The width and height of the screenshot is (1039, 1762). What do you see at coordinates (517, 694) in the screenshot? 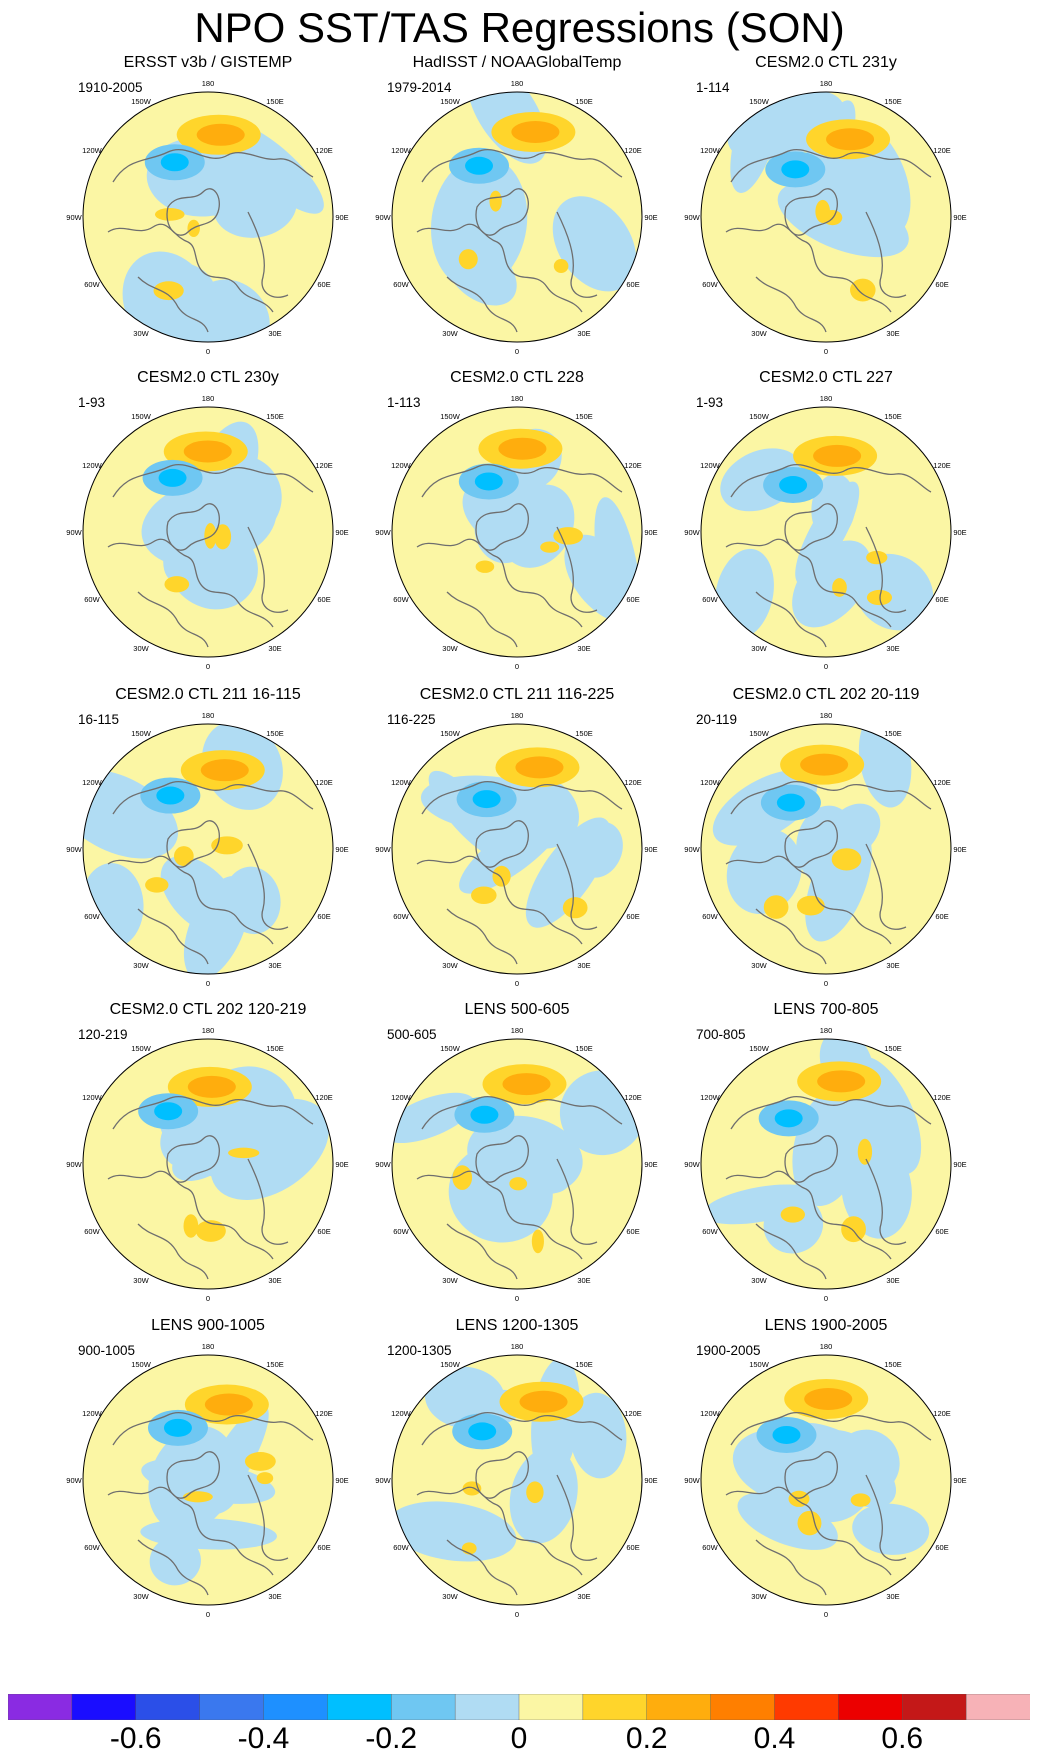
I see `panel-title: CESM2.0 CTL 211 116-225` at bounding box center [517, 694].